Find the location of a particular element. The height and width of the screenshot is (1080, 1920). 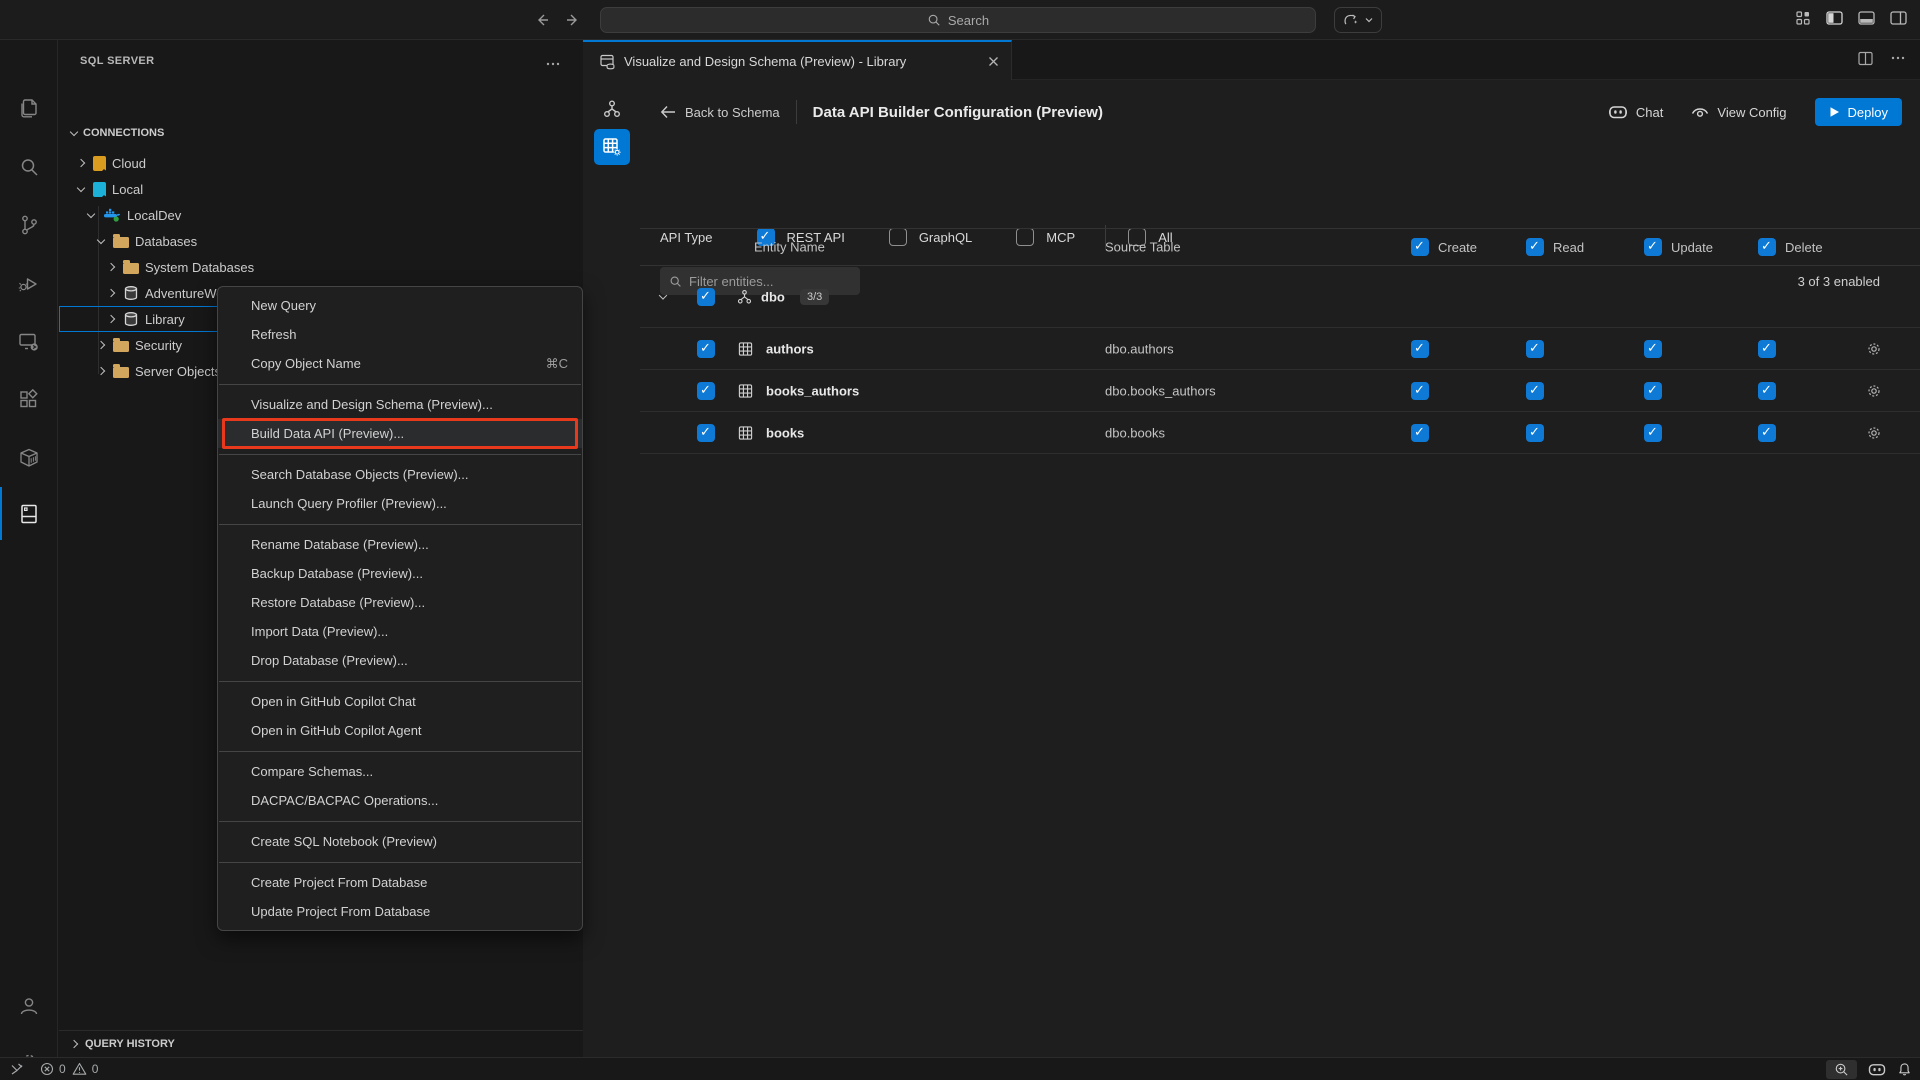

source-control-icon is located at coordinates (29, 225).